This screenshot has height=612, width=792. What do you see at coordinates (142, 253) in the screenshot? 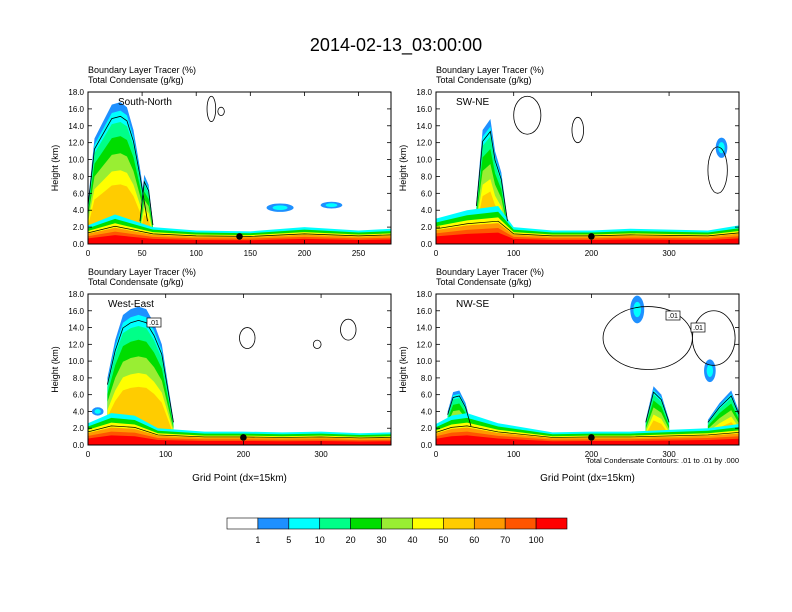
I see `x-tick-label: 50` at bounding box center [142, 253].